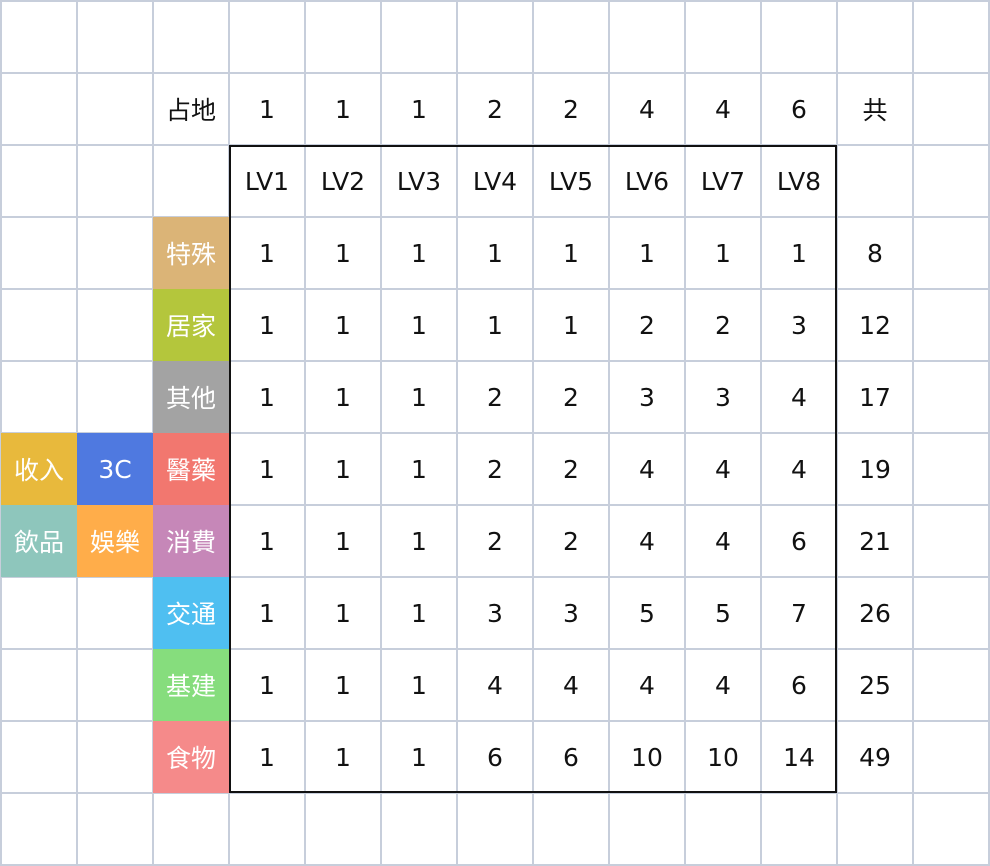 The width and height of the screenshot is (990, 866). Describe the element at coordinates (875, 397) in the screenshot. I see `row-total: 17` at that location.